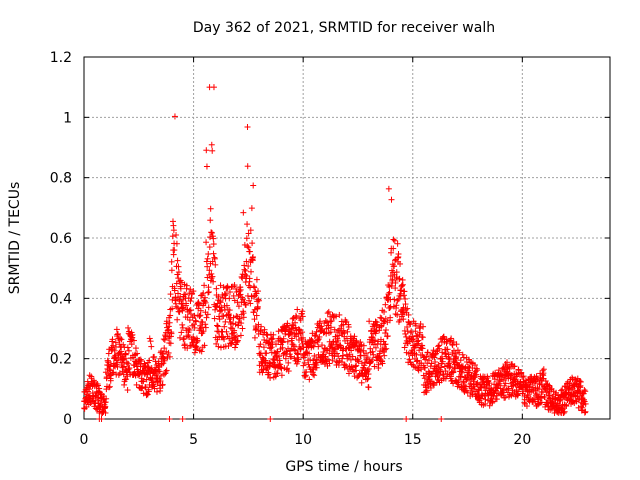 This screenshot has height=480, width=640. I want to click on y-tick-label: 0.4, so click(61, 299).